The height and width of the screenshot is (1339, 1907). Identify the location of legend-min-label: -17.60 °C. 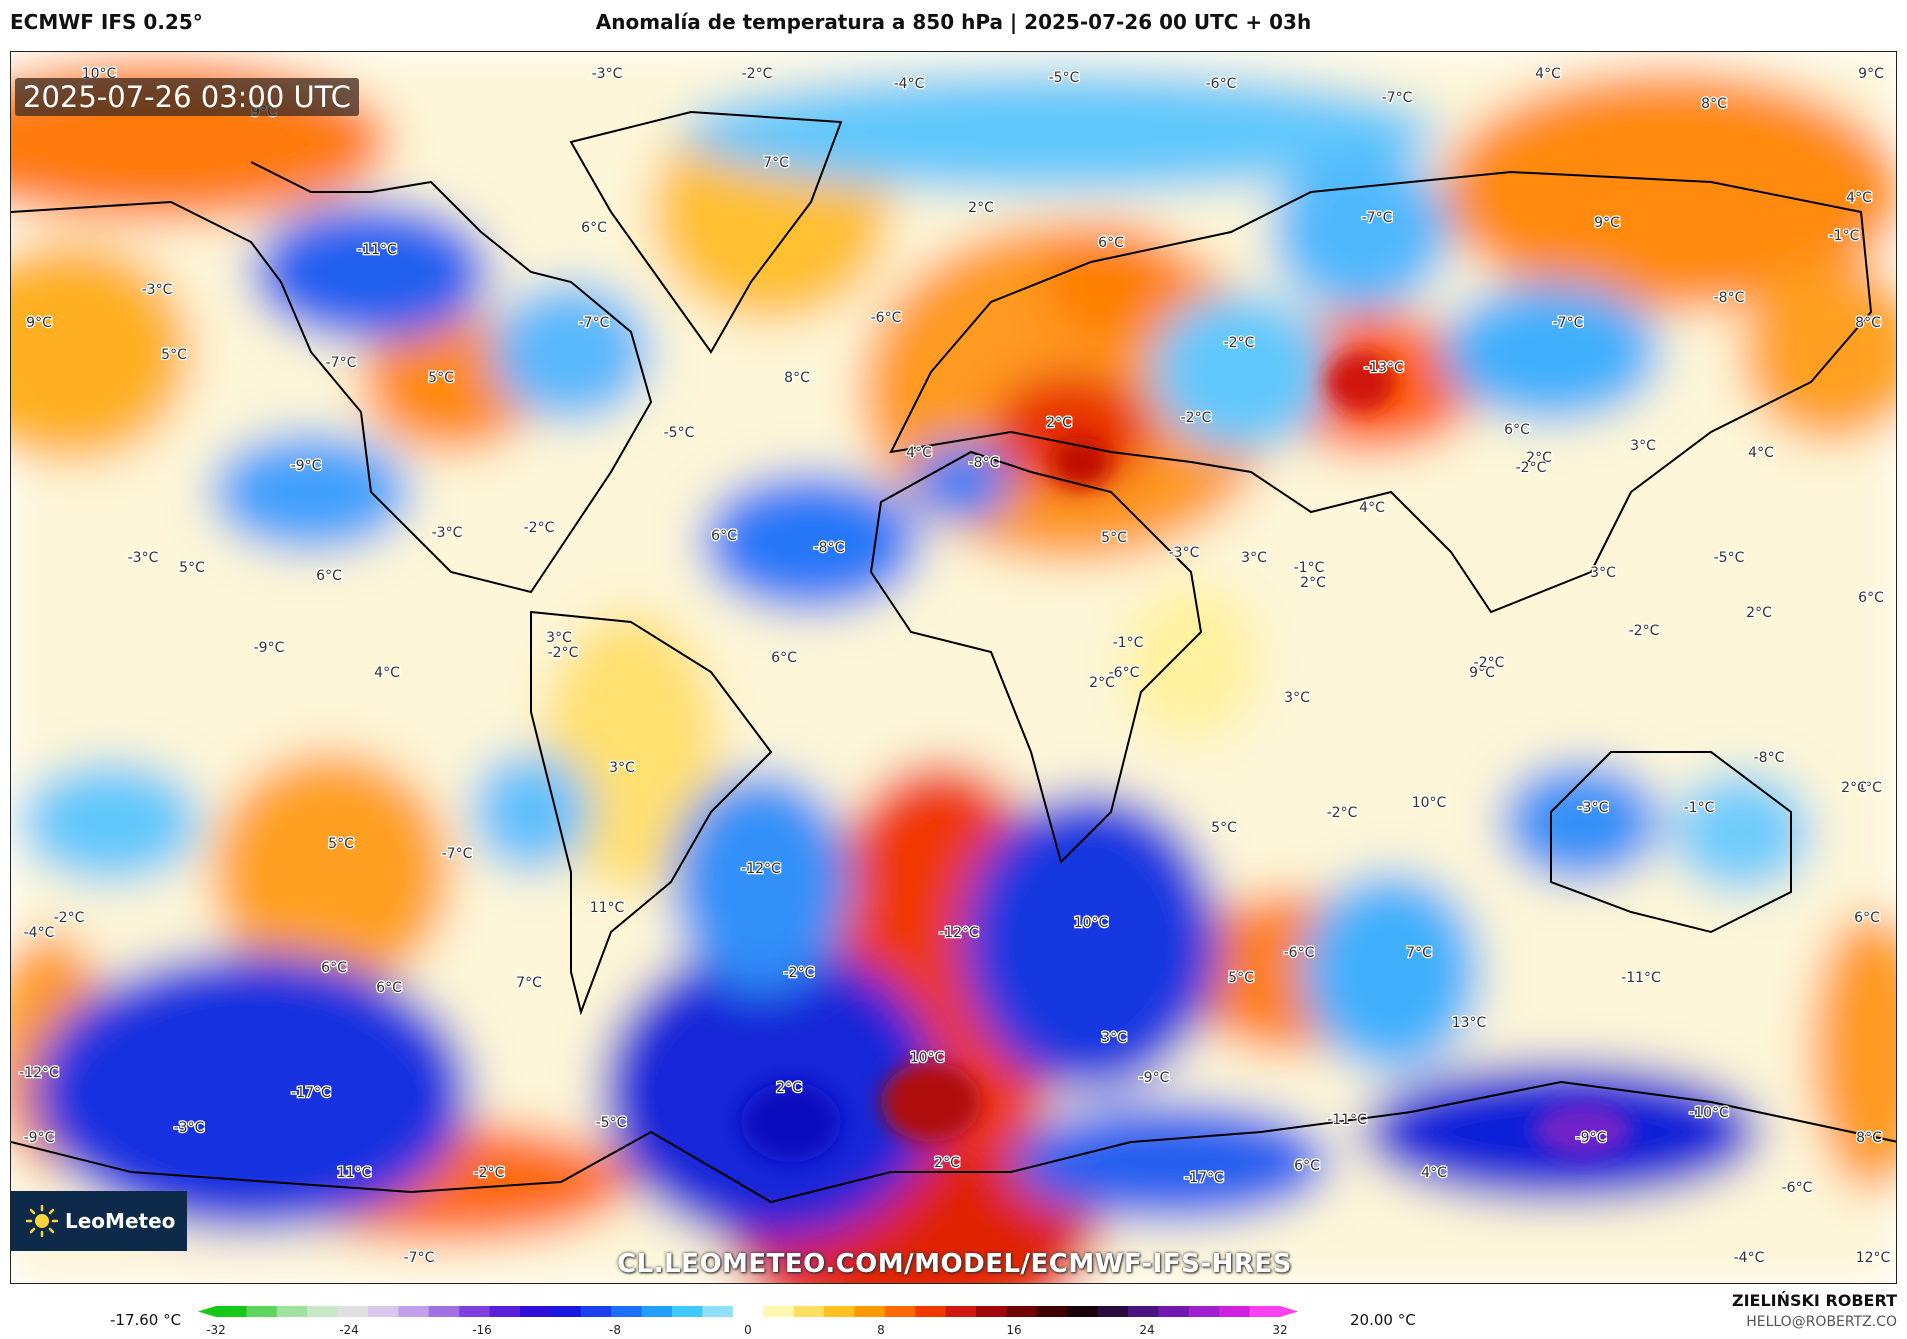
(146, 1320).